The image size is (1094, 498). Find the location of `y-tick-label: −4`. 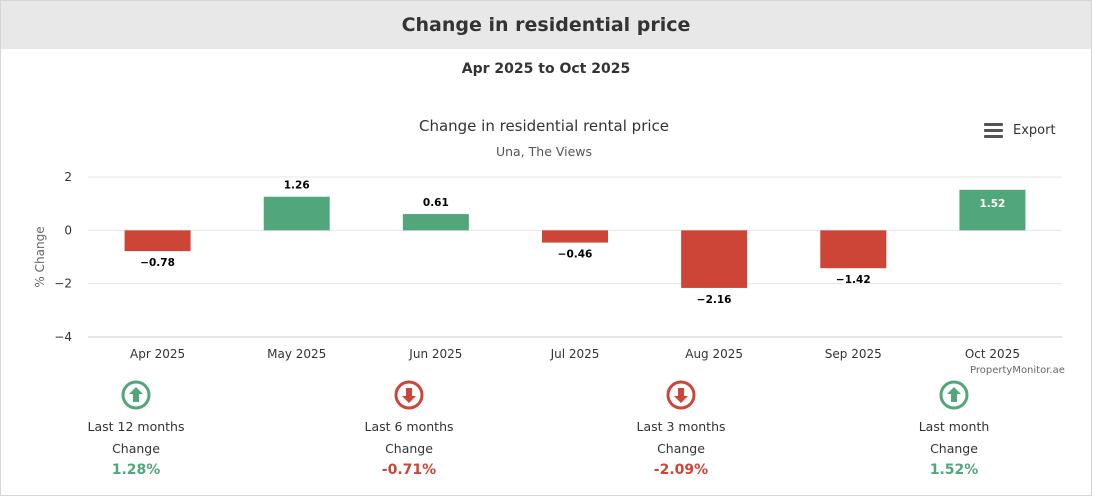

y-tick-label: −4 is located at coordinates (63, 337).